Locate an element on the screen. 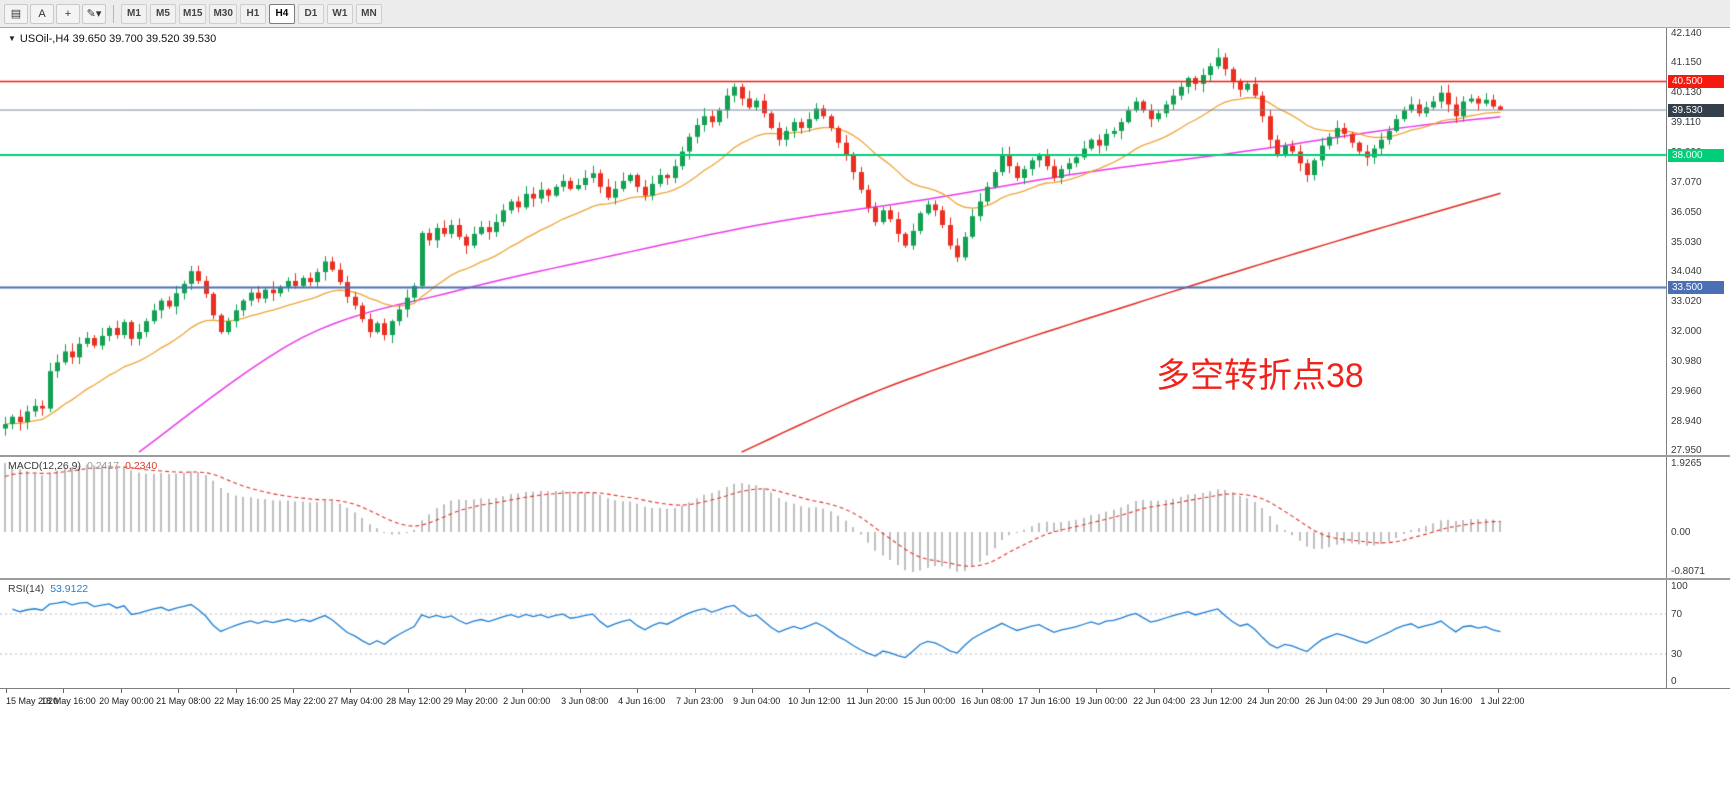 The height and width of the screenshot is (796, 1730). macd-name: MACD(12,26,9) is located at coordinates (44, 466).